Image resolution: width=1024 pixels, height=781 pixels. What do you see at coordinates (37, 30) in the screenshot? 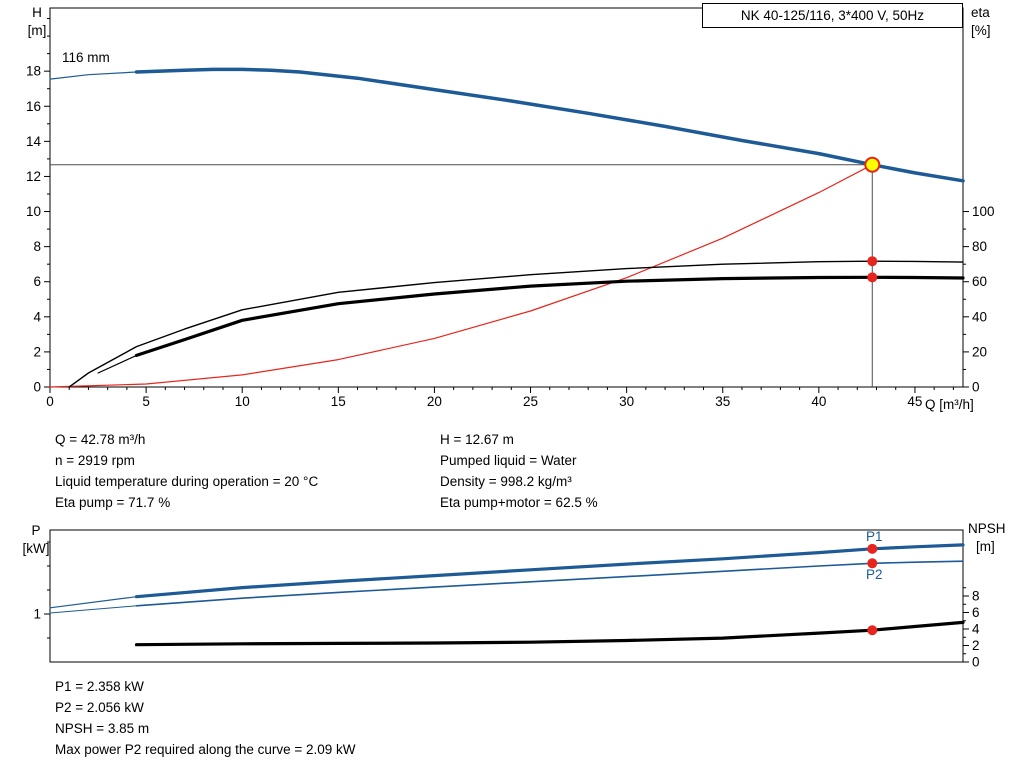
I see `axis-title-head-unit: [m]` at bounding box center [37, 30].